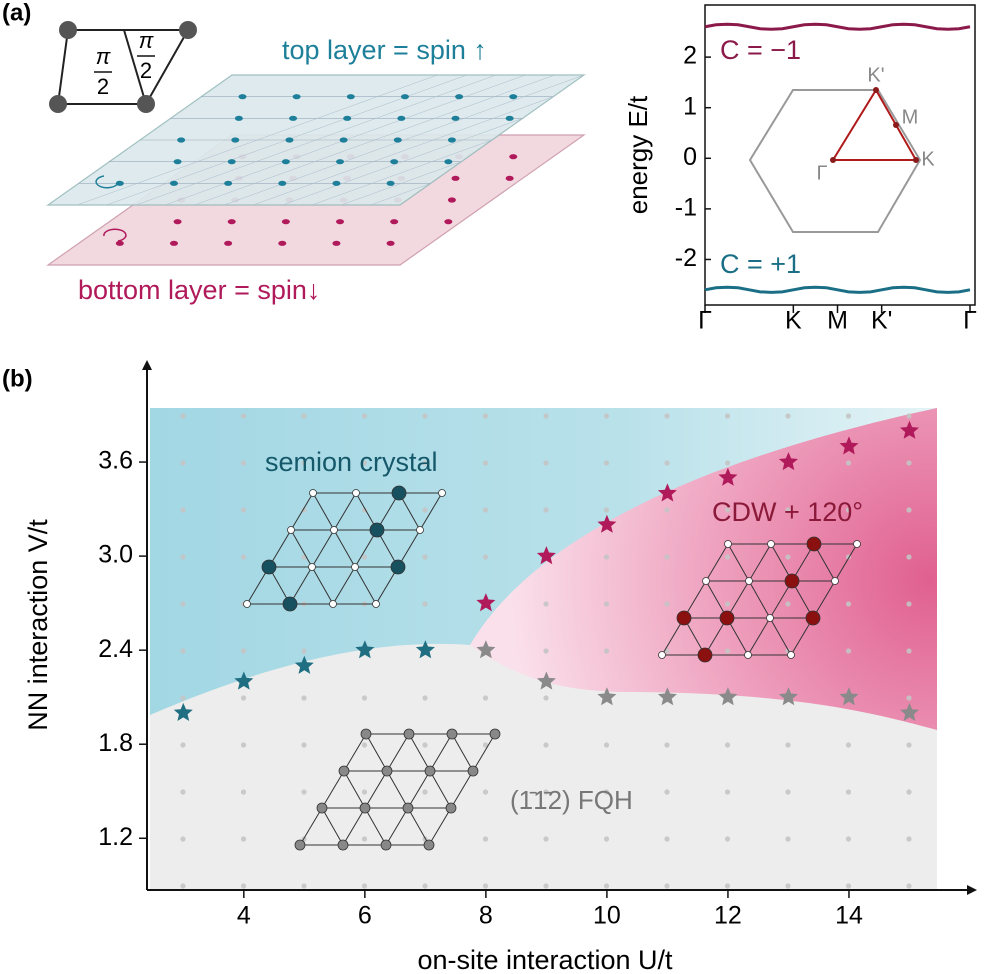  What do you see at coordinates (970, 321) in the screenshot?
I see `x-tick-label: Γ` at bounding box center [970, 321].